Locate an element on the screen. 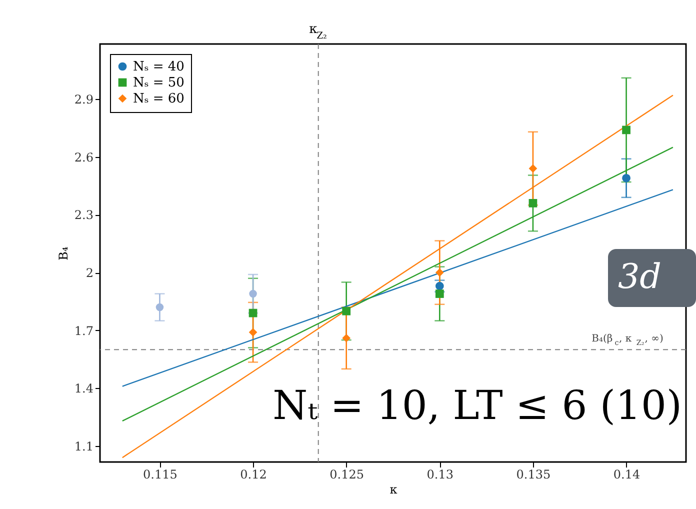 The height and width of the screenshot is (509, 696). y-tick-label: 2.6 is located at coordinates (84, 157).